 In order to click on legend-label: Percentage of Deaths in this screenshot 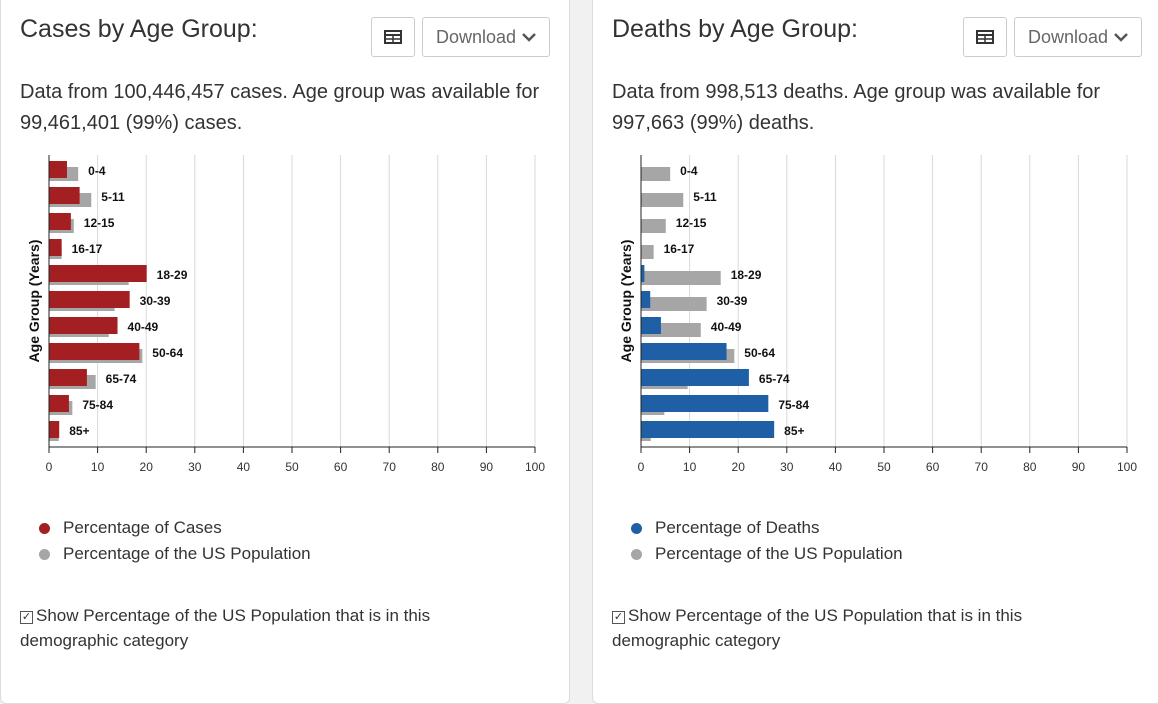, I will do `click(737, 527)`.